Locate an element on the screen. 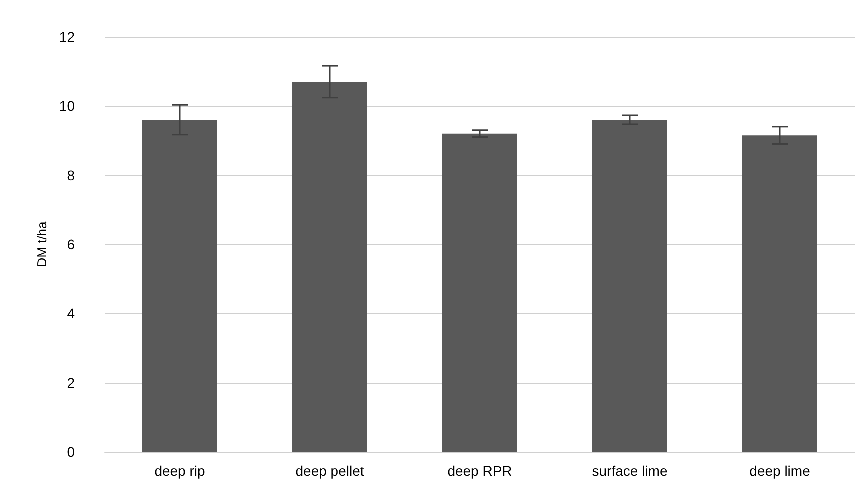 This screenshot has width=867, height=502. y-tick-label: 2 is located at coordinates (71, 382).